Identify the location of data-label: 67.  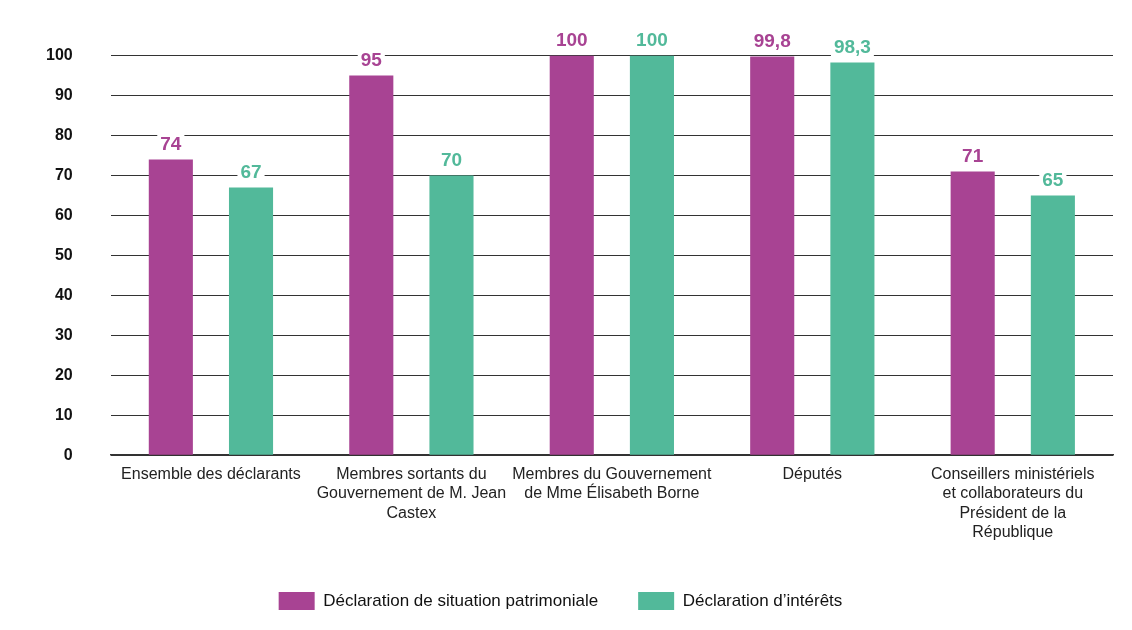
(251, 172).